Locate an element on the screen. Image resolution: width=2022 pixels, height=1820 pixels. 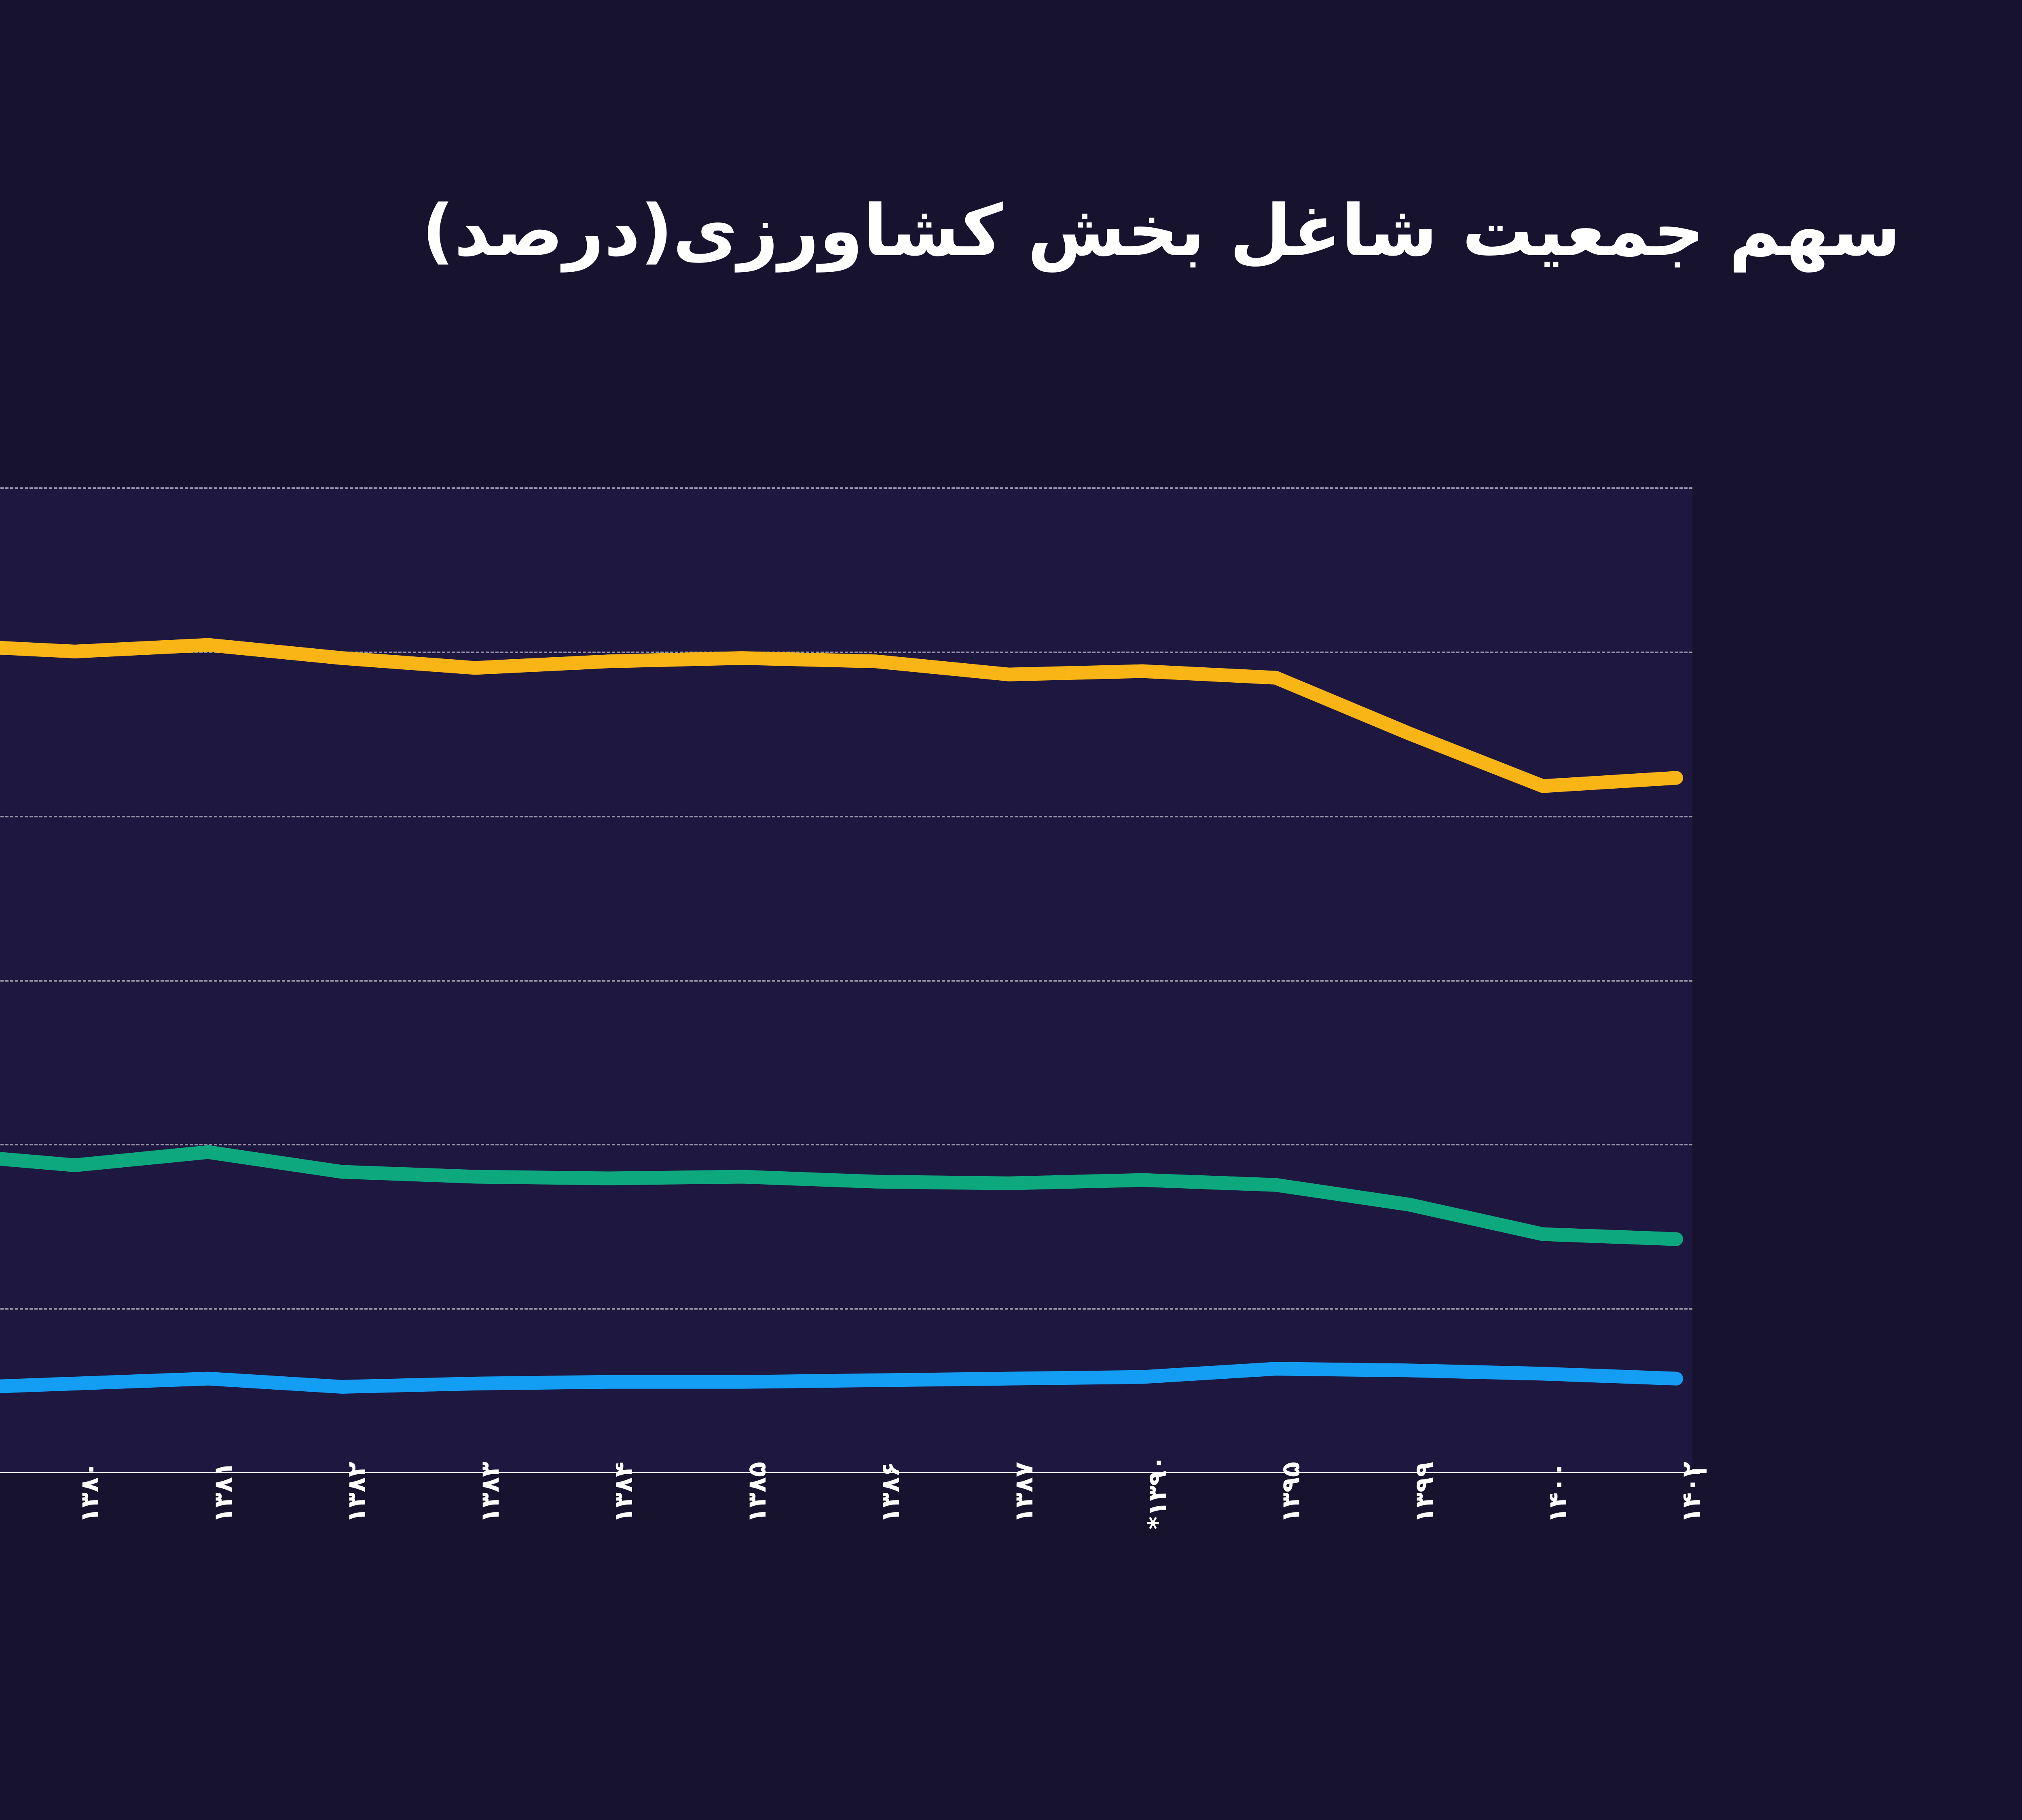
x-tick-12: ۱۳۸۶ is located at coordinates (890, 1492).